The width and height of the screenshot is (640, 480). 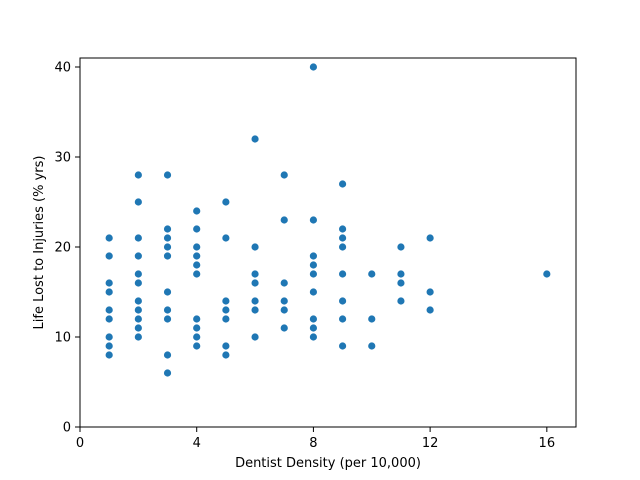 I want to click on y-tick-label: 30, so click(x=62, y=158).